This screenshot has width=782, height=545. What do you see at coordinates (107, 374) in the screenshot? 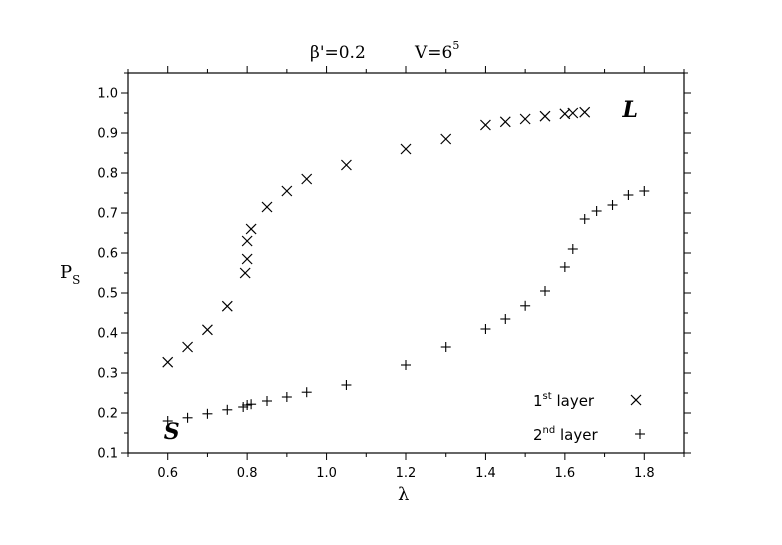
I see `y-tick-label: 0.3` at bounding box center [107, 374].